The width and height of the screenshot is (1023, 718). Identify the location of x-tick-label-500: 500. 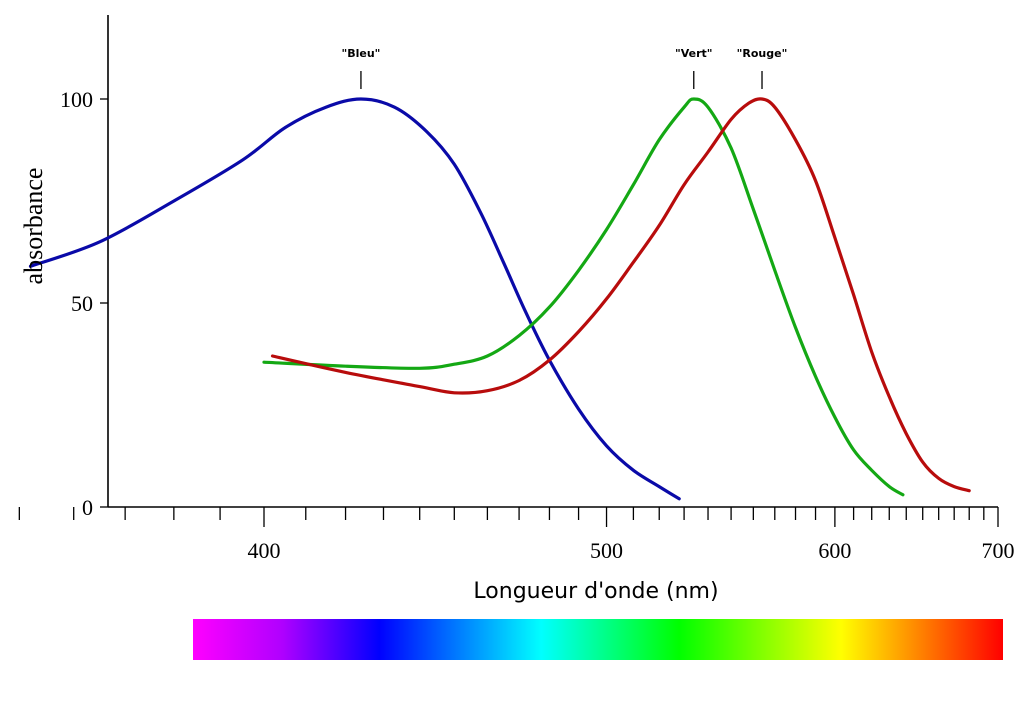
(606, 550).